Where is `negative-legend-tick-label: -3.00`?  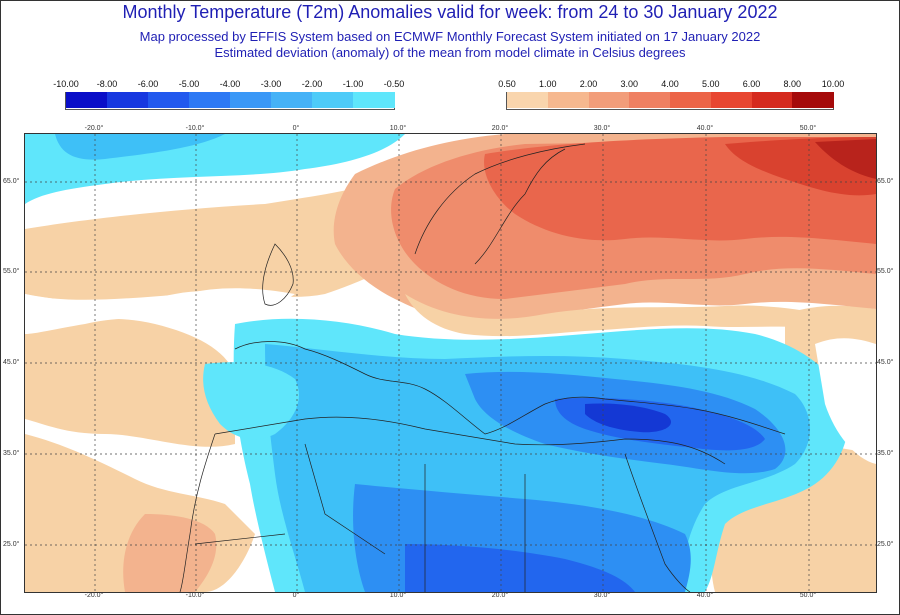 negative-legend-tick-label: -3.00 is located at coordinates (271, 84).